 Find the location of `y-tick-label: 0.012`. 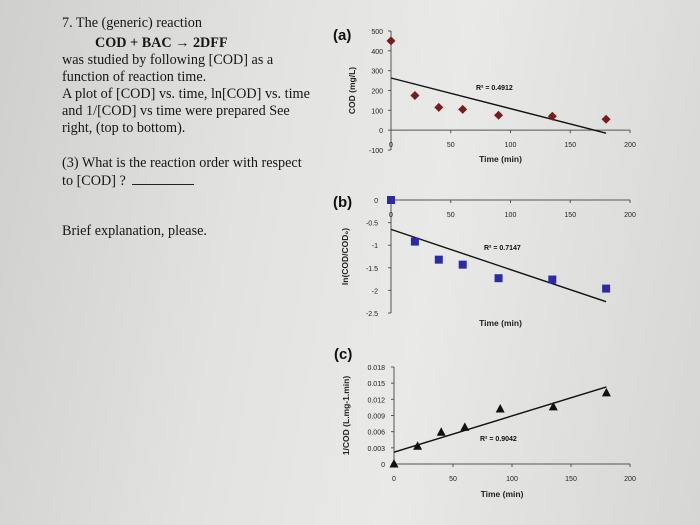

y-tick-label: 0.012 is located at coordinates (376, 400).